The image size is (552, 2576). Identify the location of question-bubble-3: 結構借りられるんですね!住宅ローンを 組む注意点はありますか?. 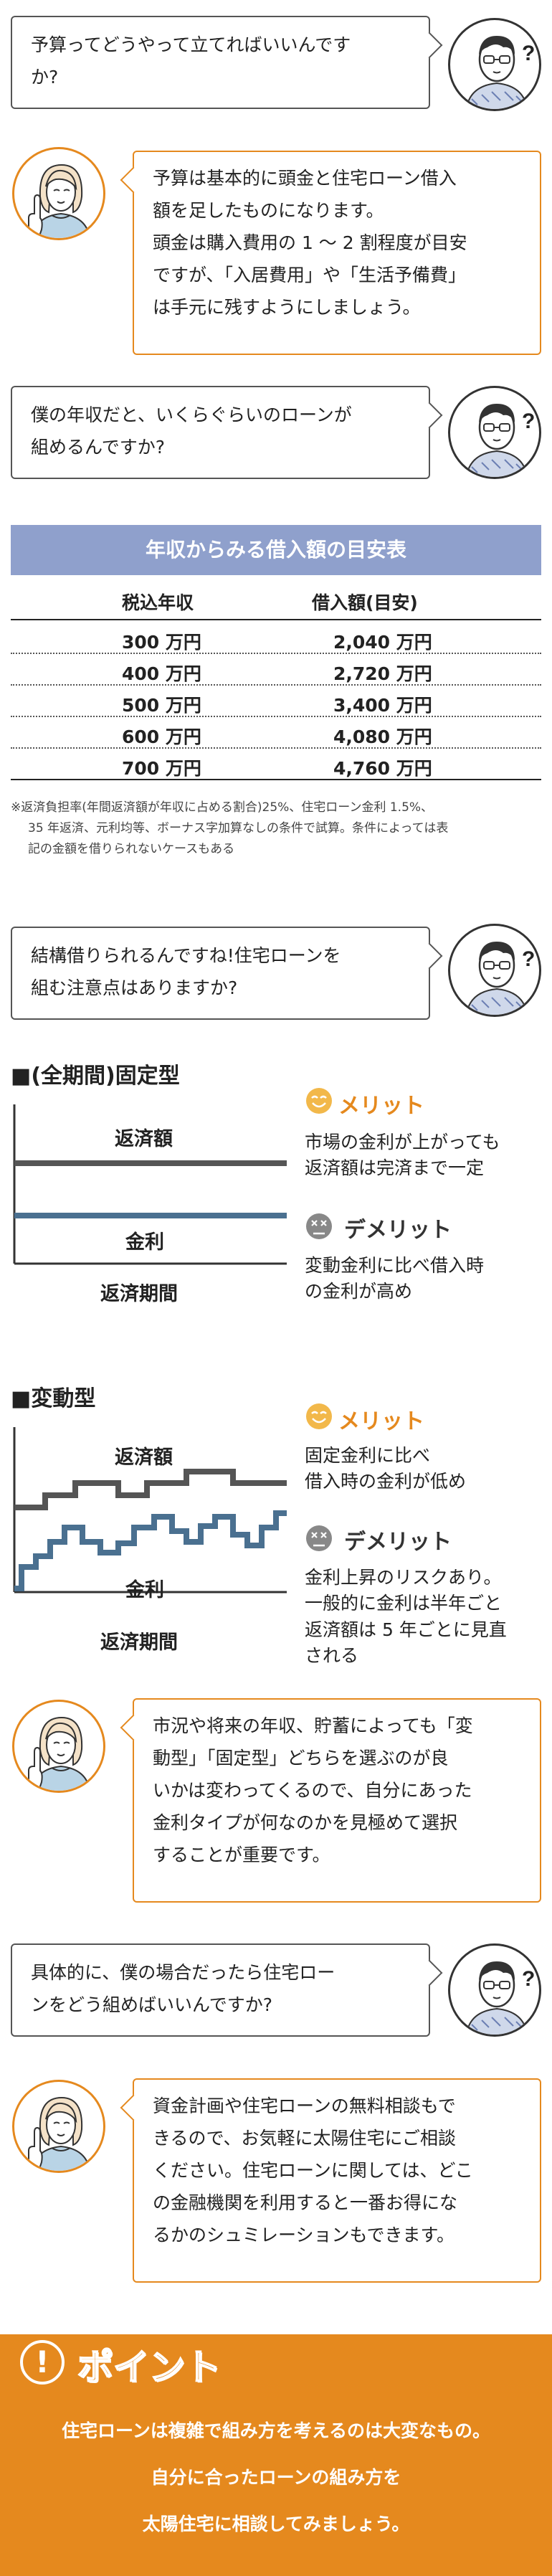
(227, 973).